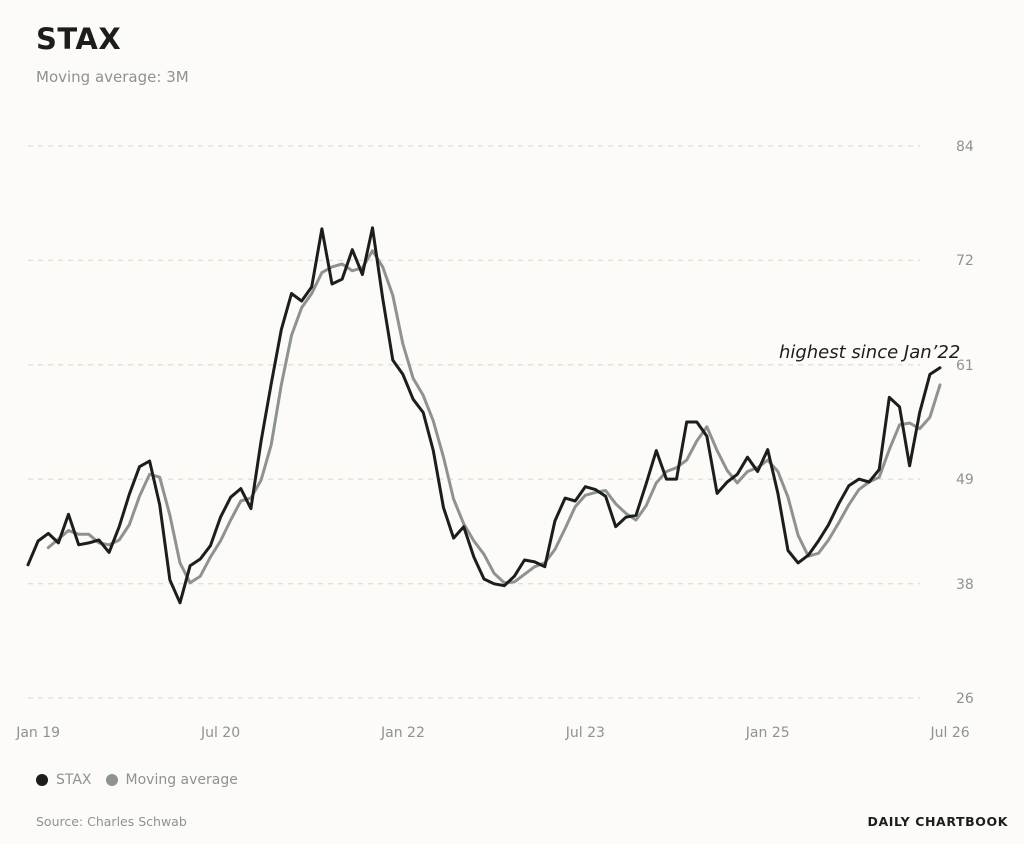  I want to click on chart-subtitle: Moving average: 3M, so click(112, 77).